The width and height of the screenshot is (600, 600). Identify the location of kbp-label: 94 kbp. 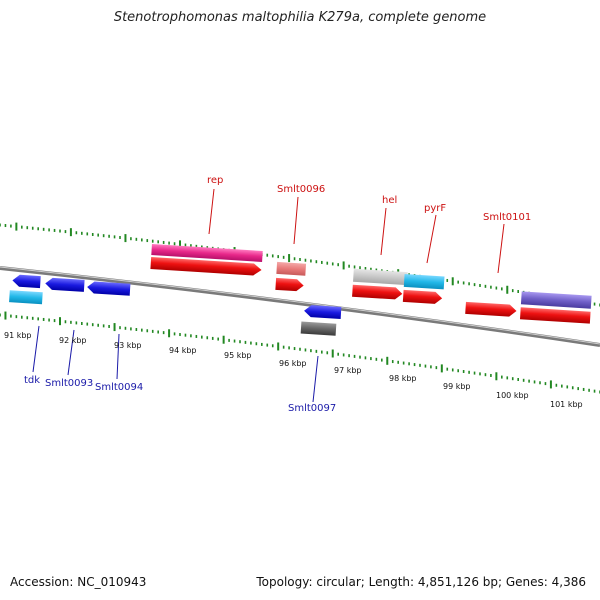
(183, 350).